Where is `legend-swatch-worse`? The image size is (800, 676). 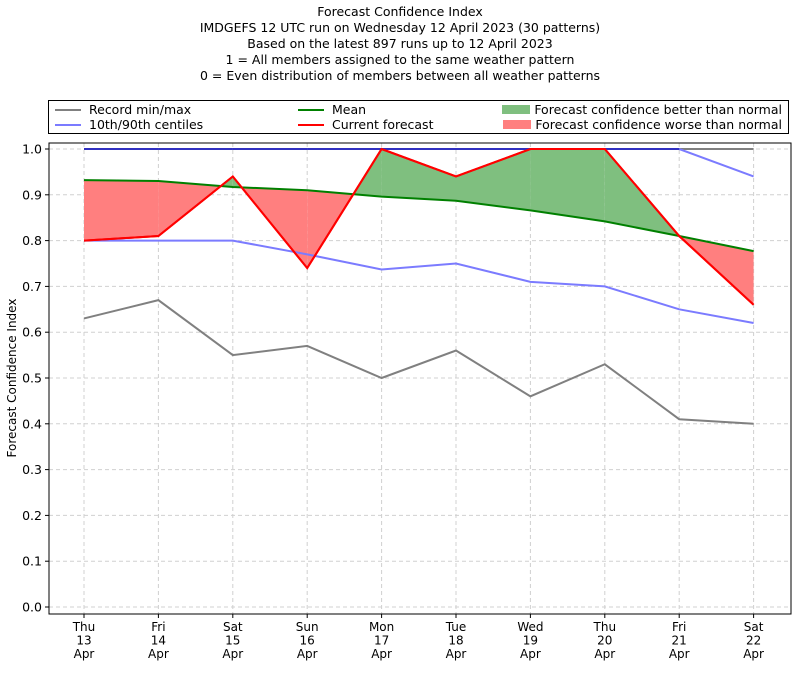 legend-swatch-worse is located at coordinates (517, 124).